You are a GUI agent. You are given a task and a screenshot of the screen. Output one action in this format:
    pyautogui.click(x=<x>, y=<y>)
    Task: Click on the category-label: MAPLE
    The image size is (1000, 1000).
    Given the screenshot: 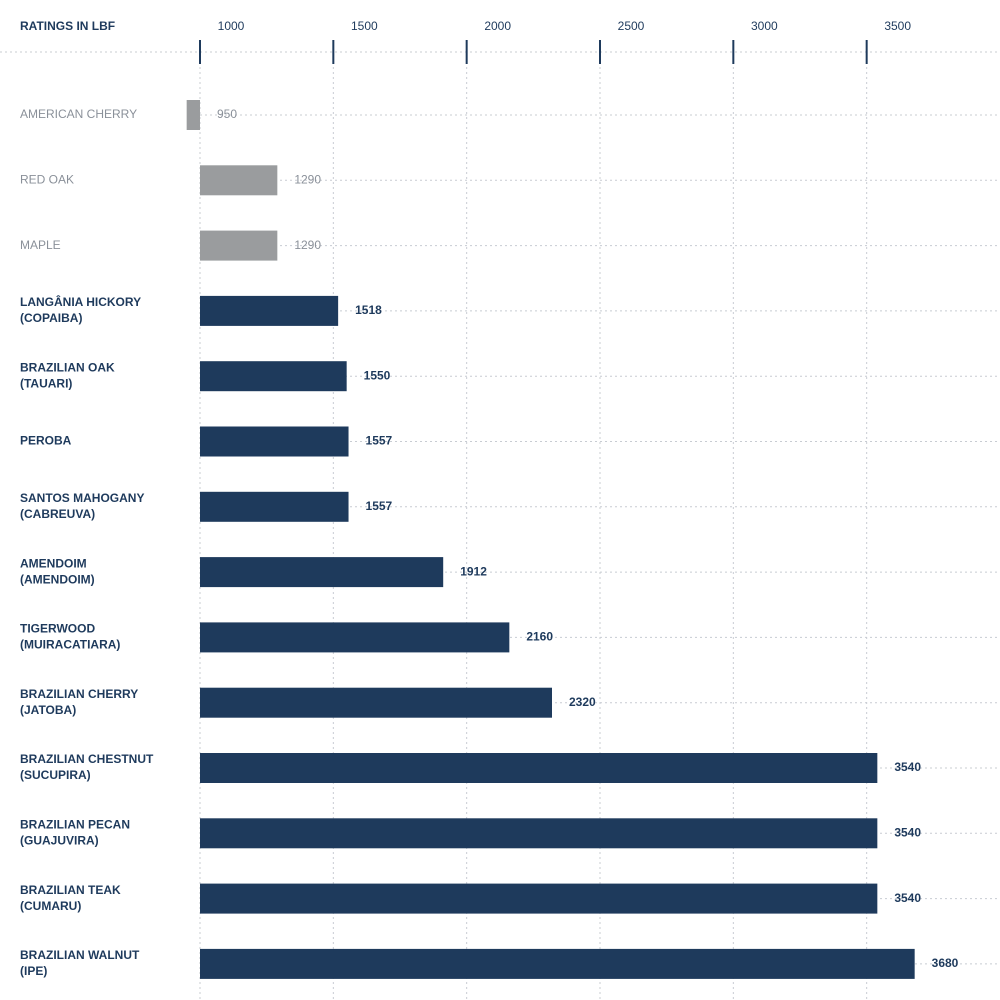 What is the action you would take?
    pyautogui.click(x=40, y=245)
    